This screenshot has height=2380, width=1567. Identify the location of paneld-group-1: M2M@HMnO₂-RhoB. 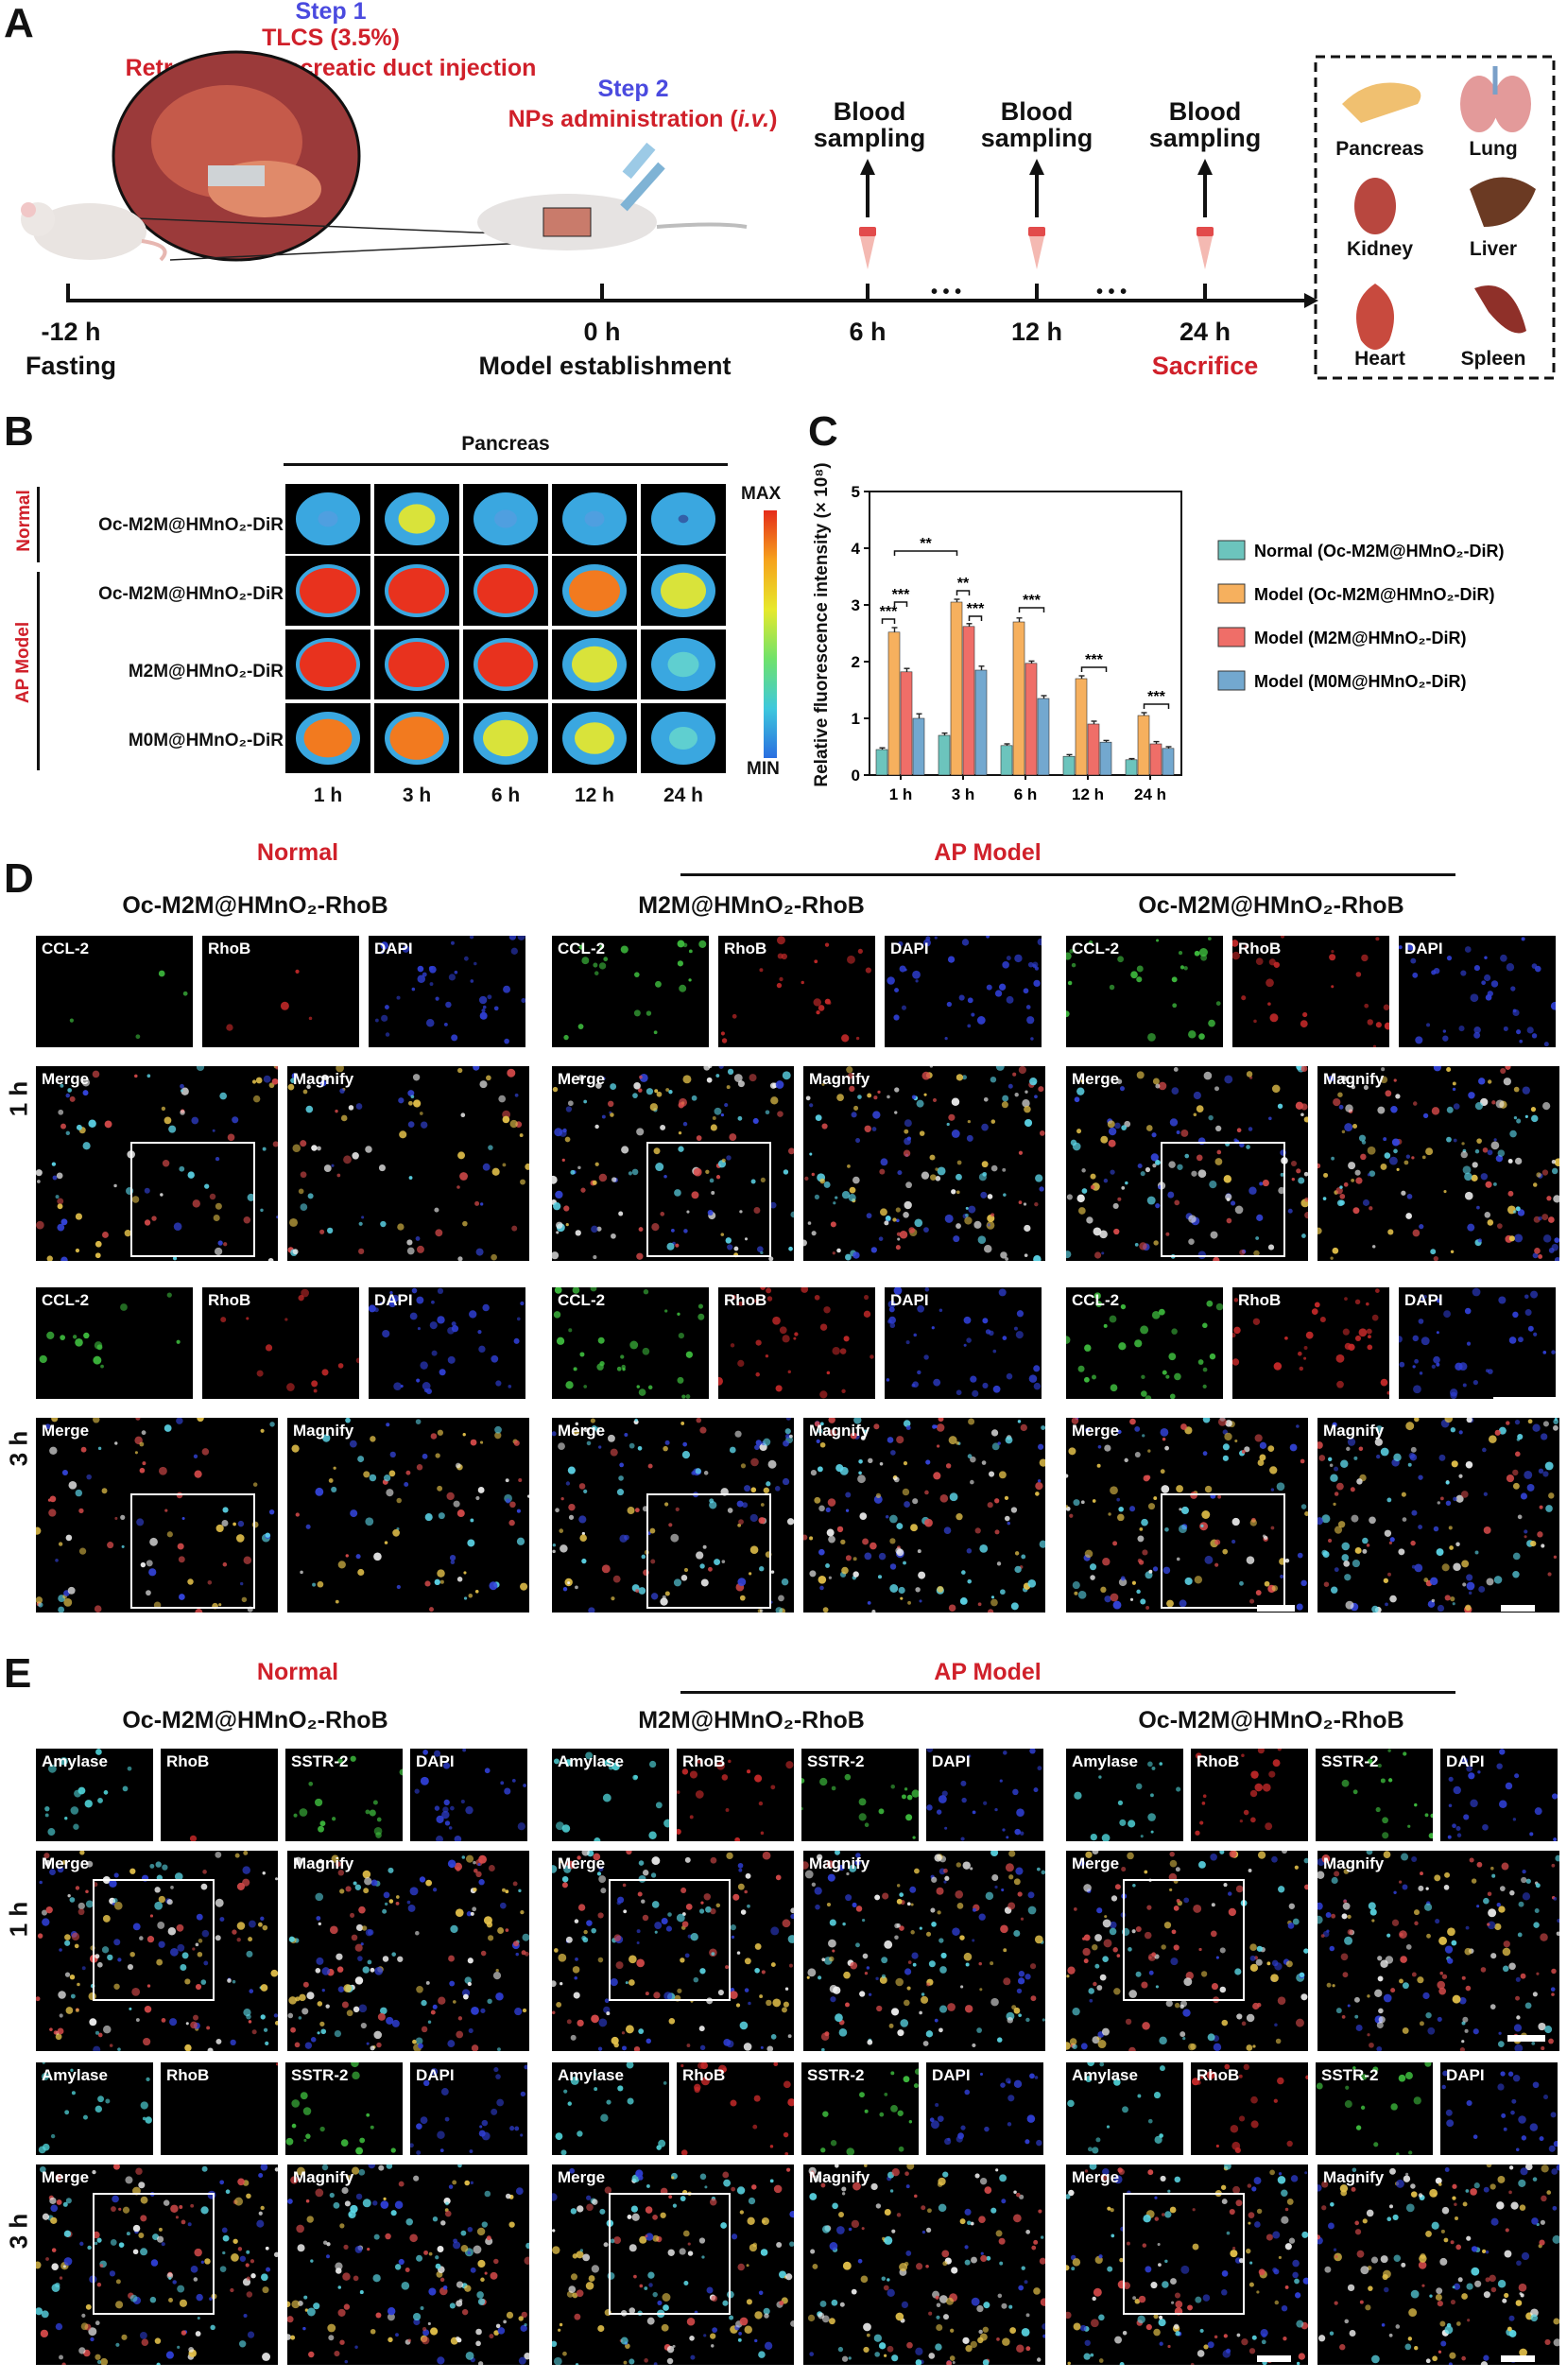
(751, 906).